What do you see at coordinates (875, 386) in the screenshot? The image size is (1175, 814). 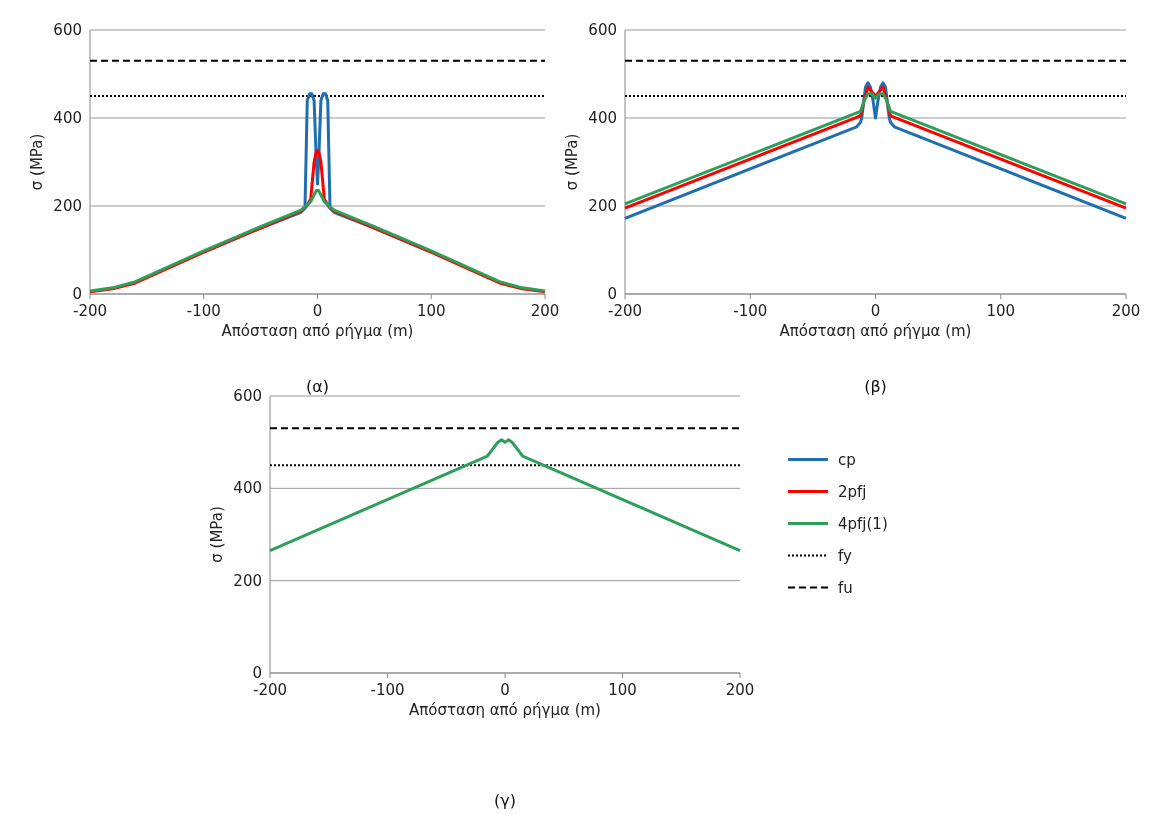 I see `text: (β)` at bounding box center [875, 386].